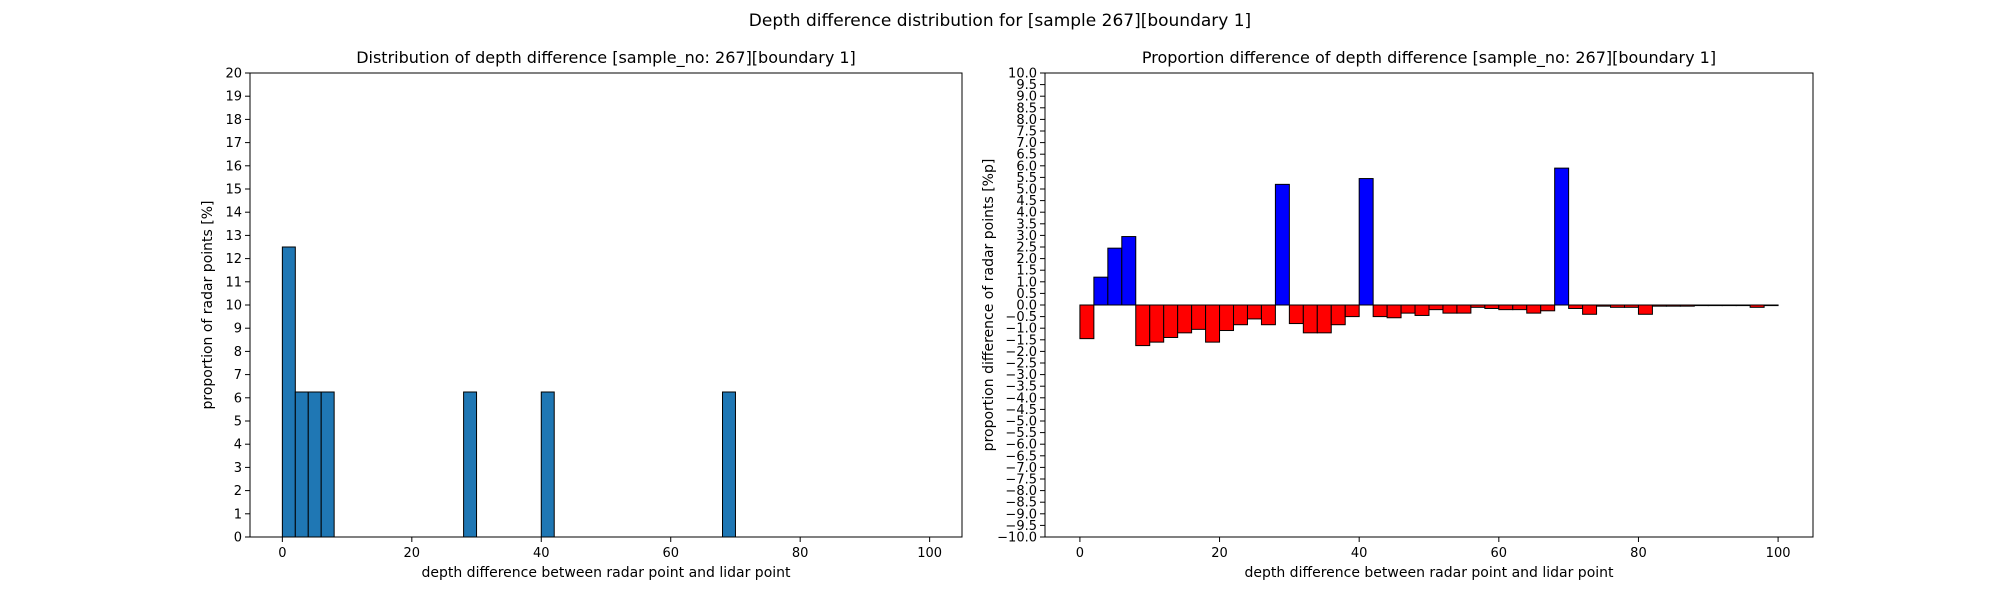  Describe the element at coordinates (1026, 143) in the screenshot. I see `proportion-difference-y-tick-label: 7.0` at that location.